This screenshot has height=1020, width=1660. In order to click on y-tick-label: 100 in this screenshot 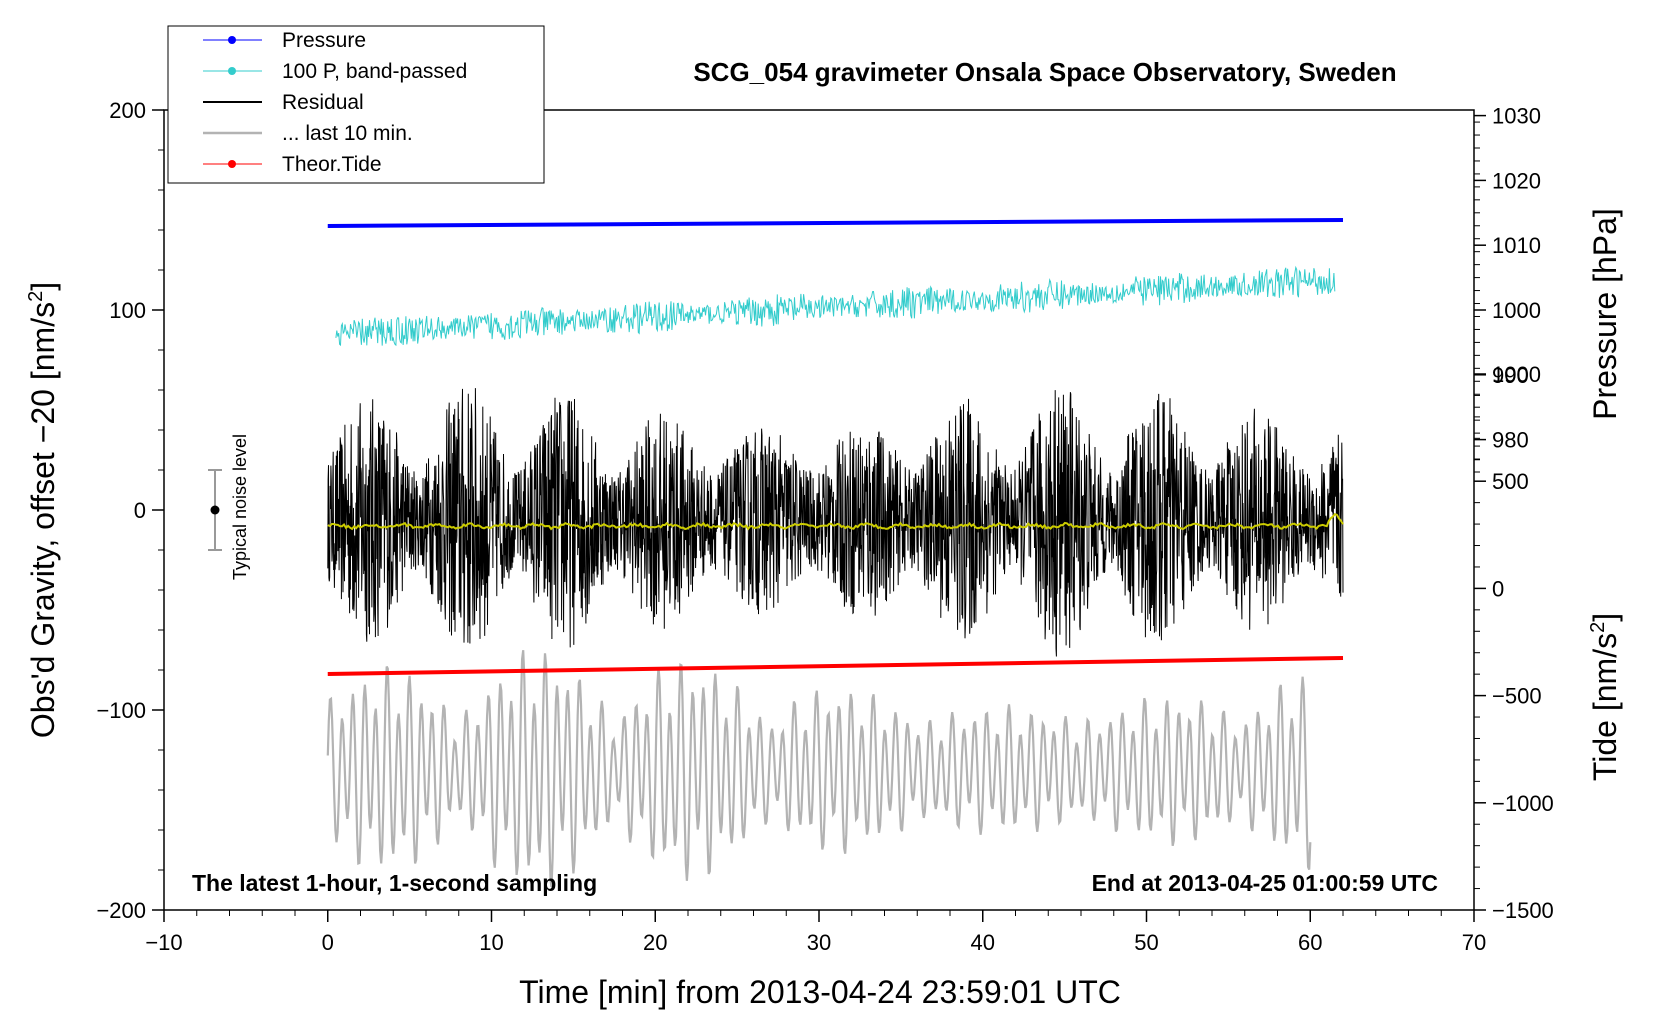, I will do `click(127, 310)`.